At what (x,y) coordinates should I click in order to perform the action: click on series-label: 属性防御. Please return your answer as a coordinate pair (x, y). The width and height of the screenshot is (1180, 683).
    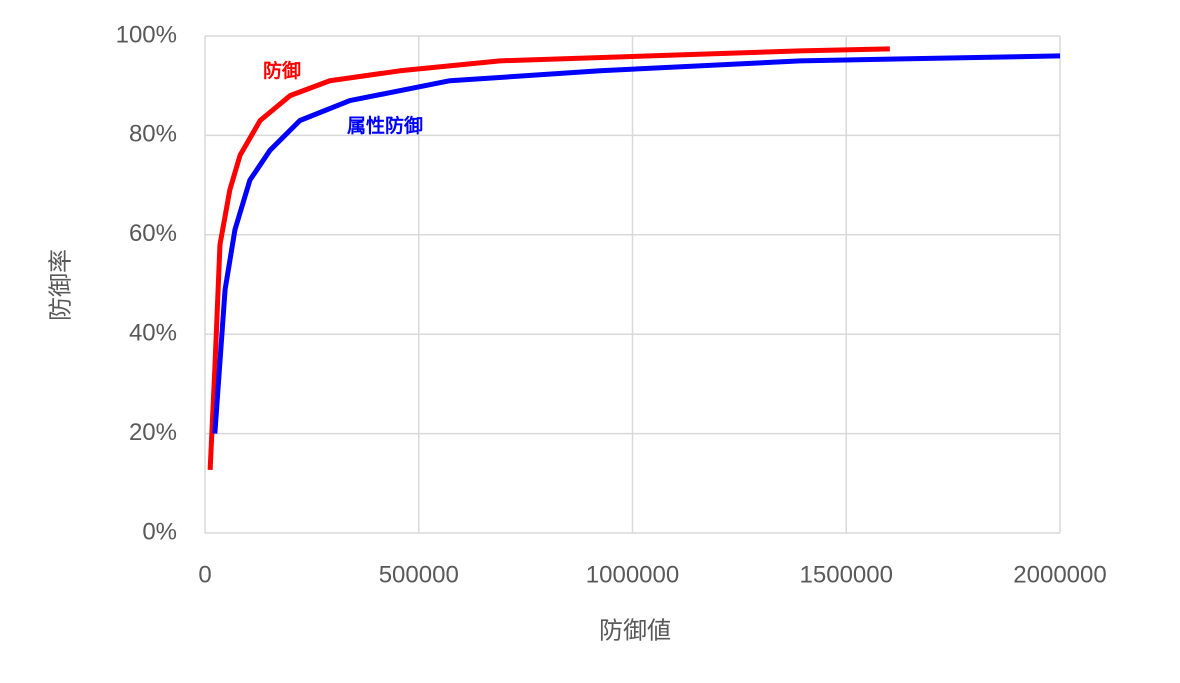
    Looking at the image, I should click on (385, 125).